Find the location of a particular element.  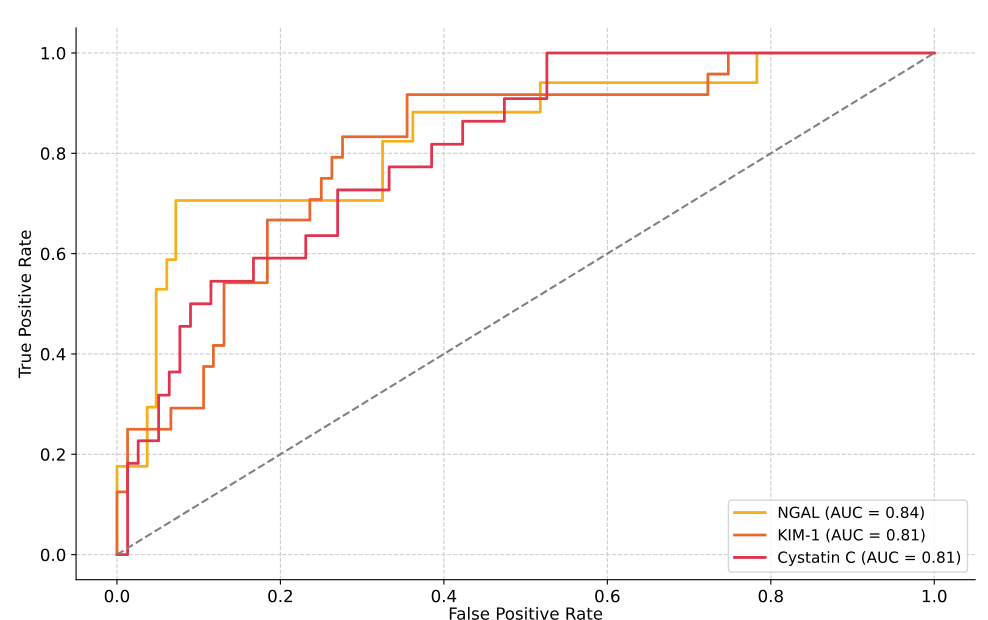

x-tick-label: 1.0 is located at coordinates (934, 596).